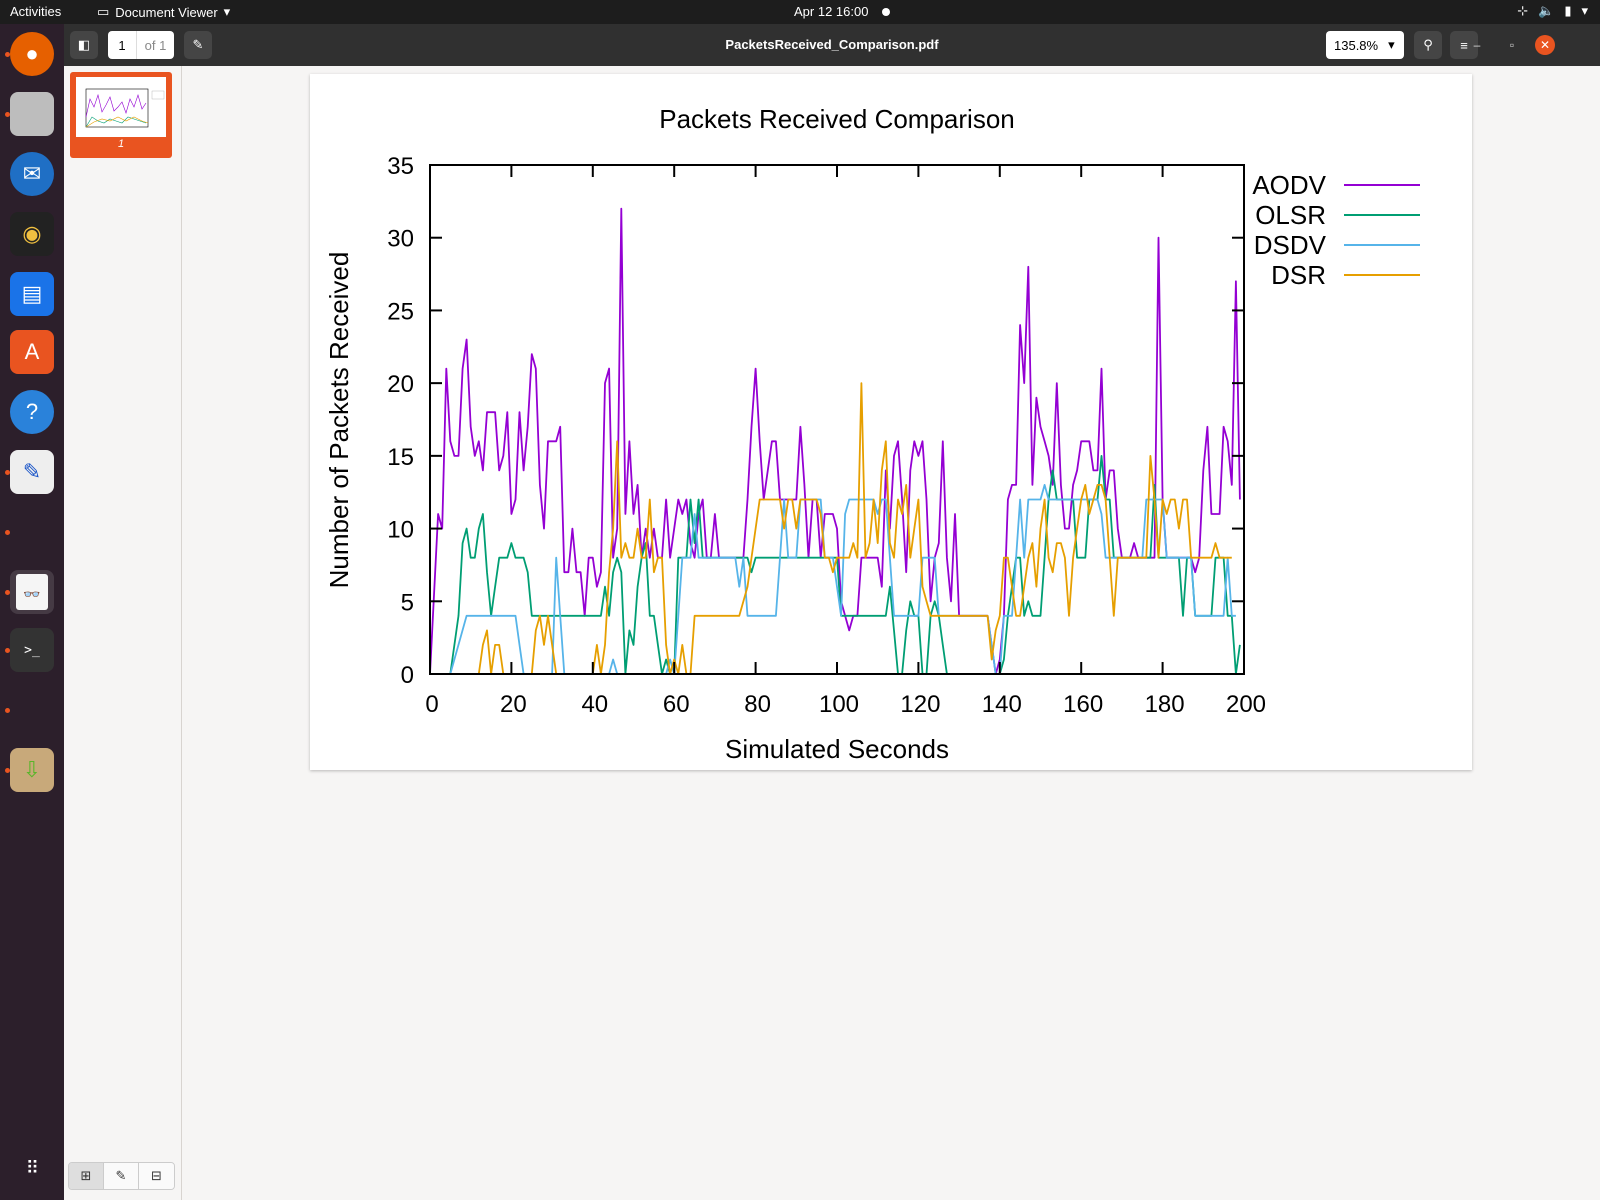  What do you see at coordinates (1298, 275) in the screenshot?
I see `legend-label-dsr: DSR` at bounding box center [1298, 275].